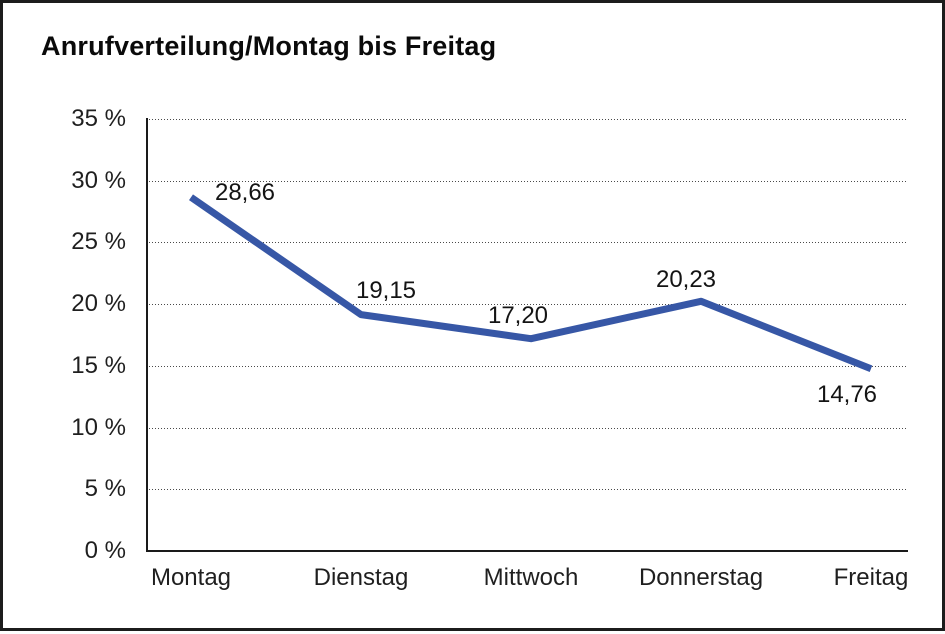 The height and width of the screenshot is (634, 945). What do you see at coordinates (245, 192) in the screenshot?
I see `data-label-montag: 28,66` at bounding box center [245, 192].